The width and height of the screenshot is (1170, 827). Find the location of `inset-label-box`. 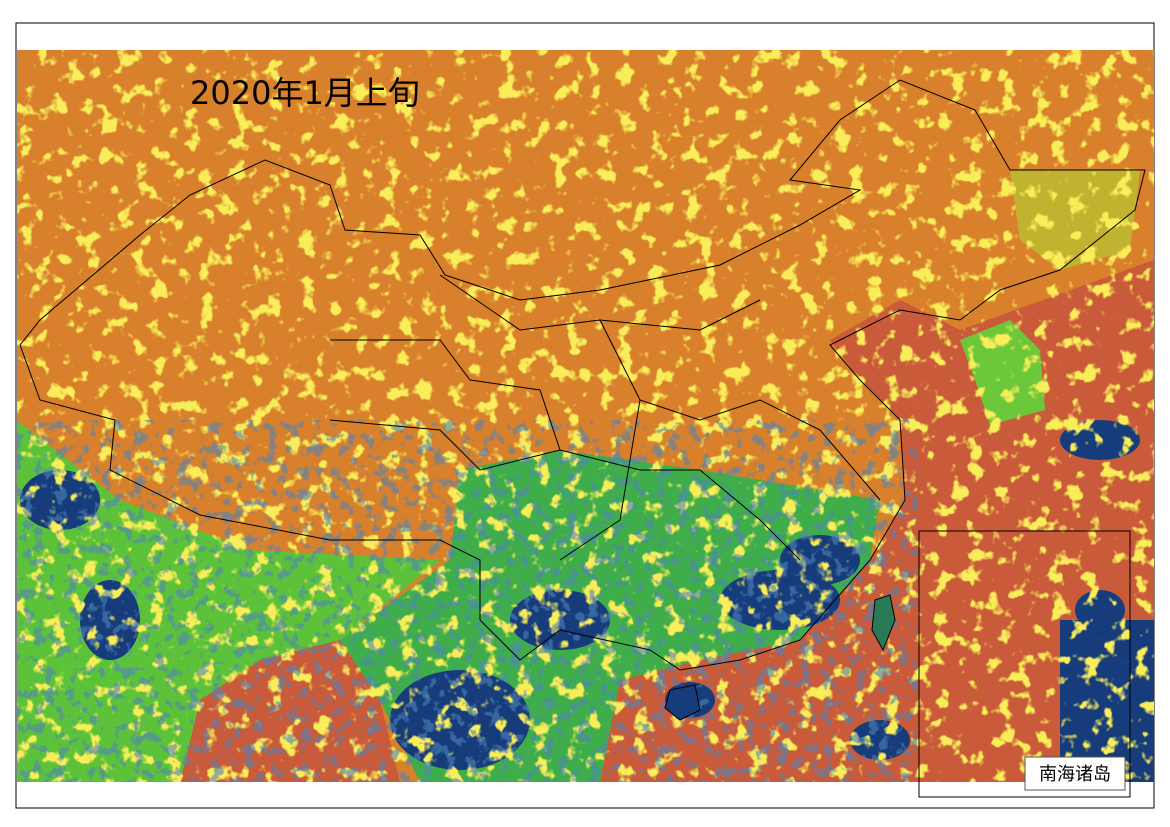

inset-label-box is located at coordinates (1075, 773).